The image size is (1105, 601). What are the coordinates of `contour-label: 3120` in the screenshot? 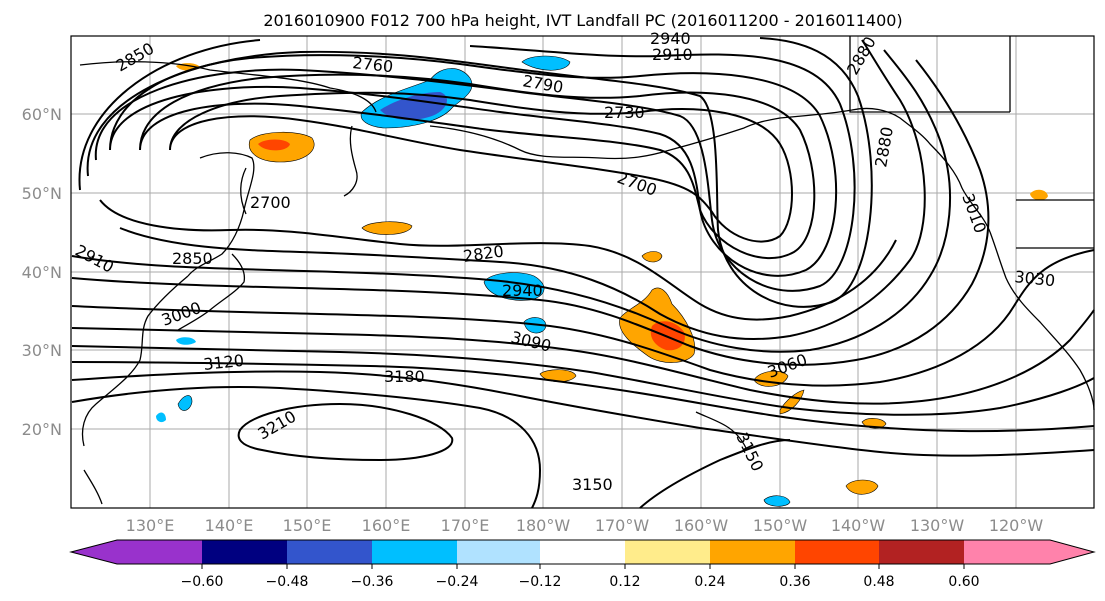 It's located at (223, 362).